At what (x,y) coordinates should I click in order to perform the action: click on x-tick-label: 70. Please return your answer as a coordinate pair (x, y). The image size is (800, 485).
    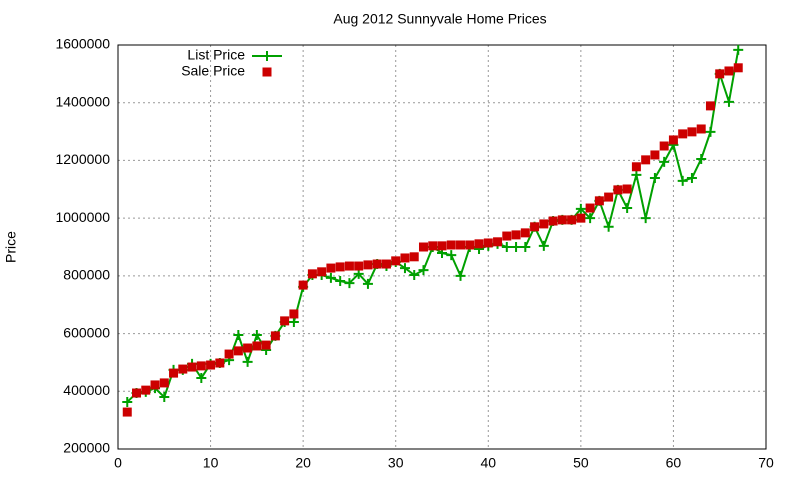
    Looking at the image, I should click on (766, 463).